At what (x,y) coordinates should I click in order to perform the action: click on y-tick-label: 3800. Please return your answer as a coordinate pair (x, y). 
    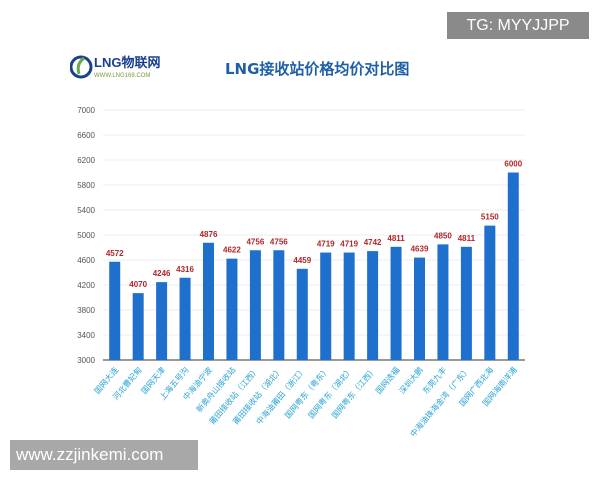
    Looking at the image, I should click on (86, 310).